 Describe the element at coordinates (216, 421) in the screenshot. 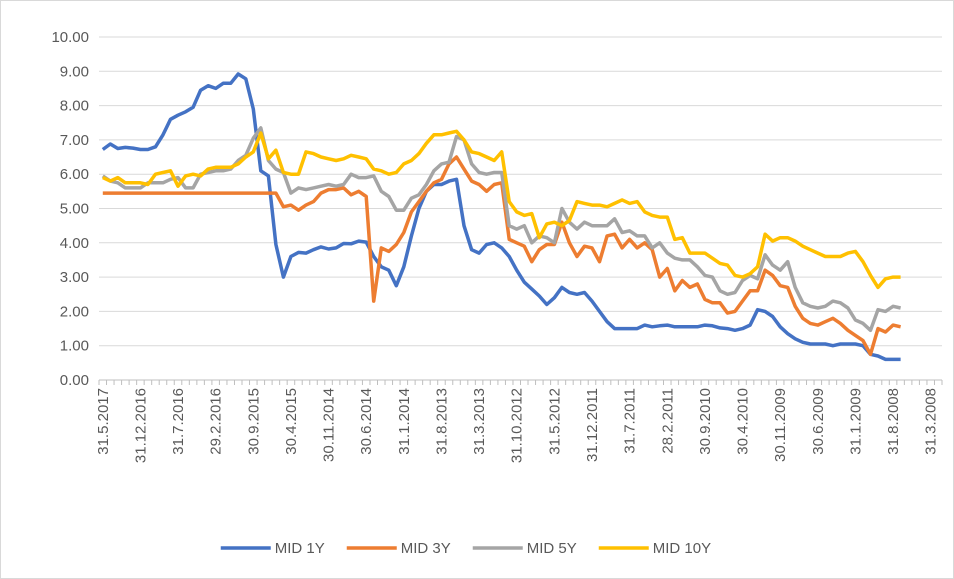

I see `x-tick-label: 29.2.2016` at that location.